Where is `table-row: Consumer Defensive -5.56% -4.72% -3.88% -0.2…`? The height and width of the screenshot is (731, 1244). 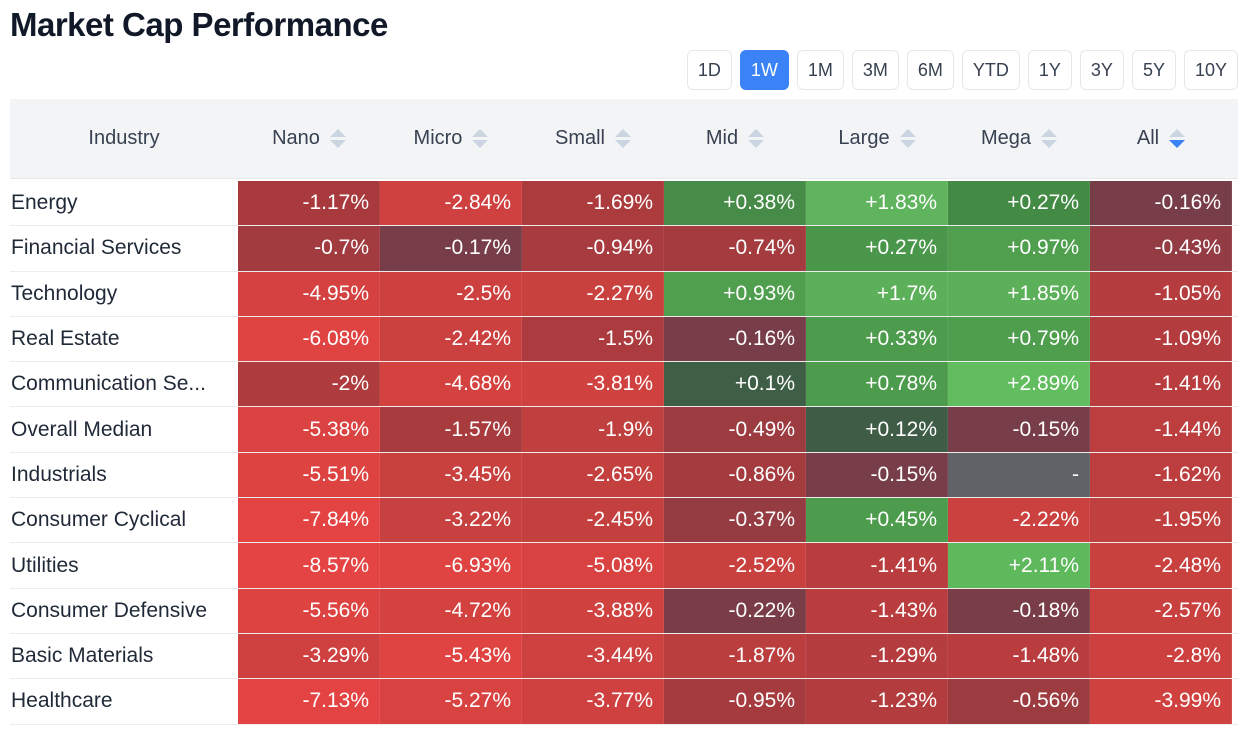 table-row: Consumer Defensive -5.56% -4.72% -3.88% -0.2… is located at coordinates (624, 611).